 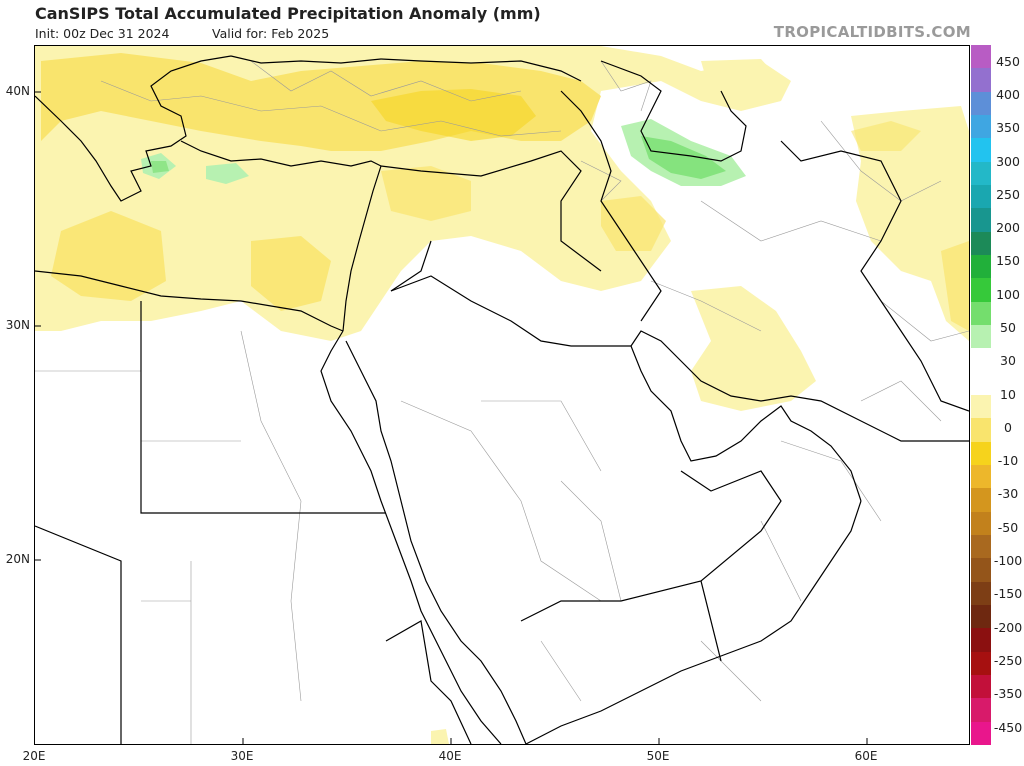 What do you see at coordinates (1008, 561) in the screenshot?
I see `colorbar-label: -100` at bounding box center [1008, 561].